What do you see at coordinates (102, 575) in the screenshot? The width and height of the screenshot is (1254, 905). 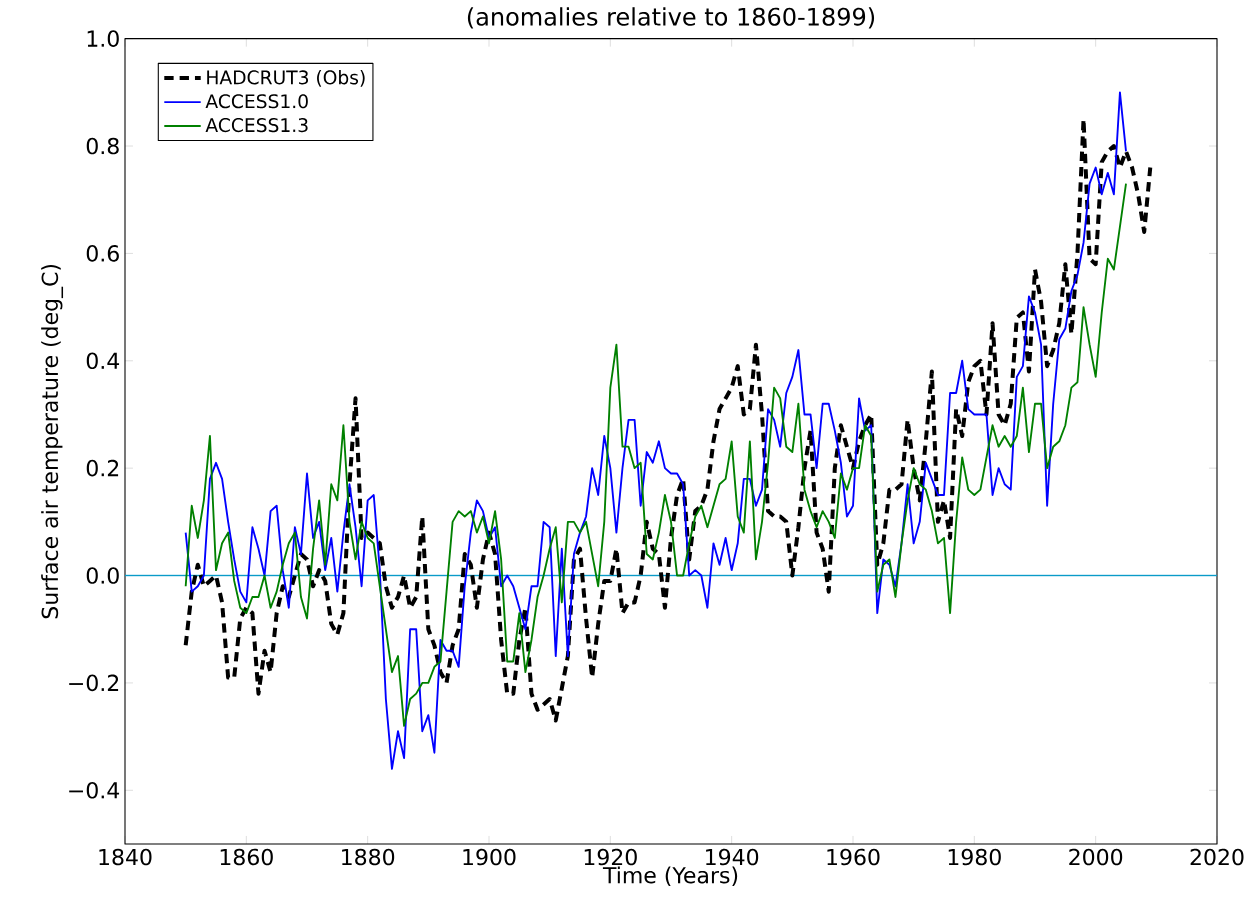 I see `y-tick-label: 0.0` at bounding box center [102, 575].